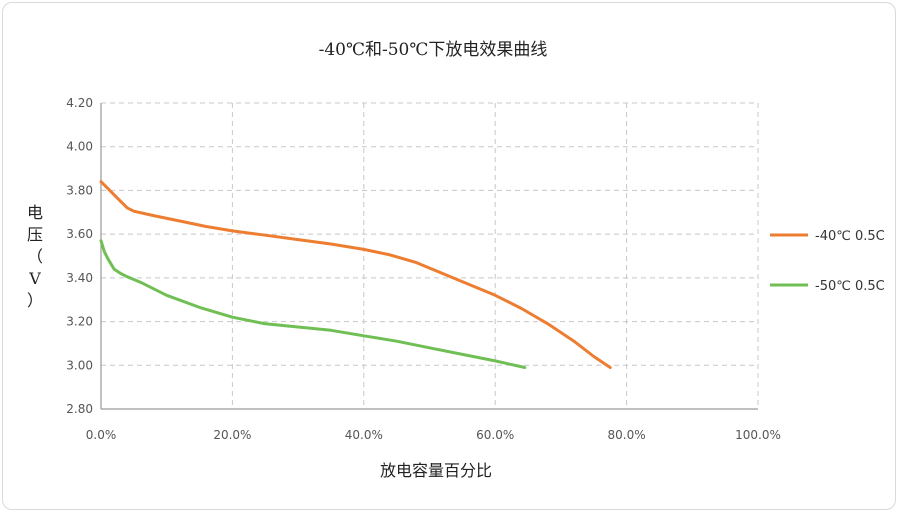 The height and width of the screenshot is (514, 900). I want to click on legend: -40℃ 0.5C -50℃ 0.5C, so click(827, 261).